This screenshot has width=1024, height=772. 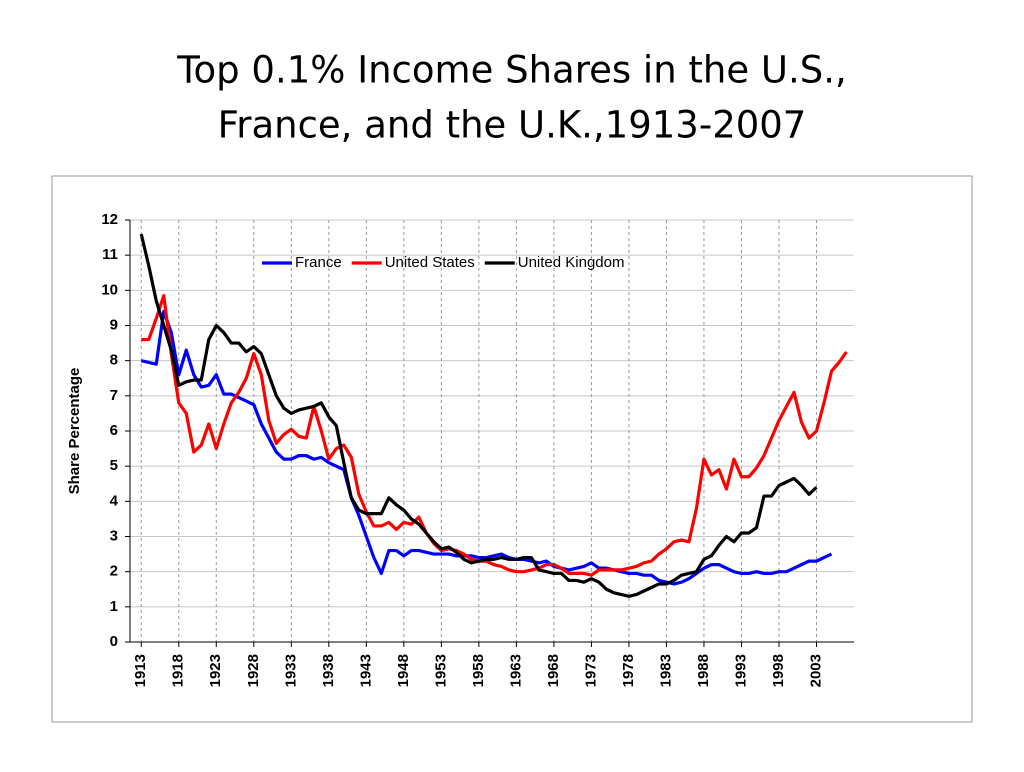 What do you see at coordinates (140, 670) in the screenshot?
I see `x-tick-label: 1913` at bounding box center [140, 670].